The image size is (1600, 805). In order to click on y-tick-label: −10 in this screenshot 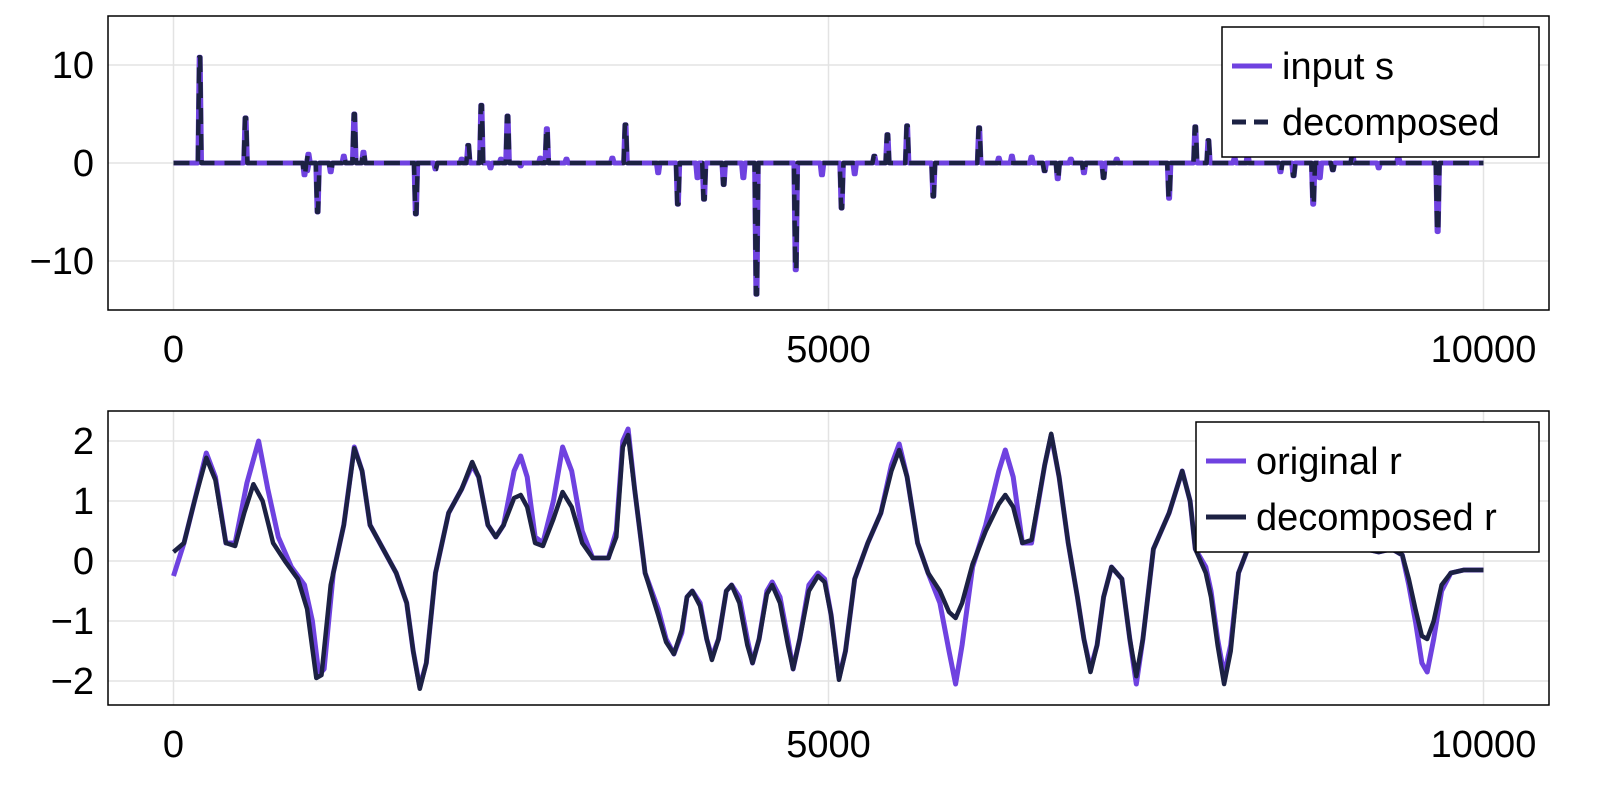, I will do `click(62, 262)`.